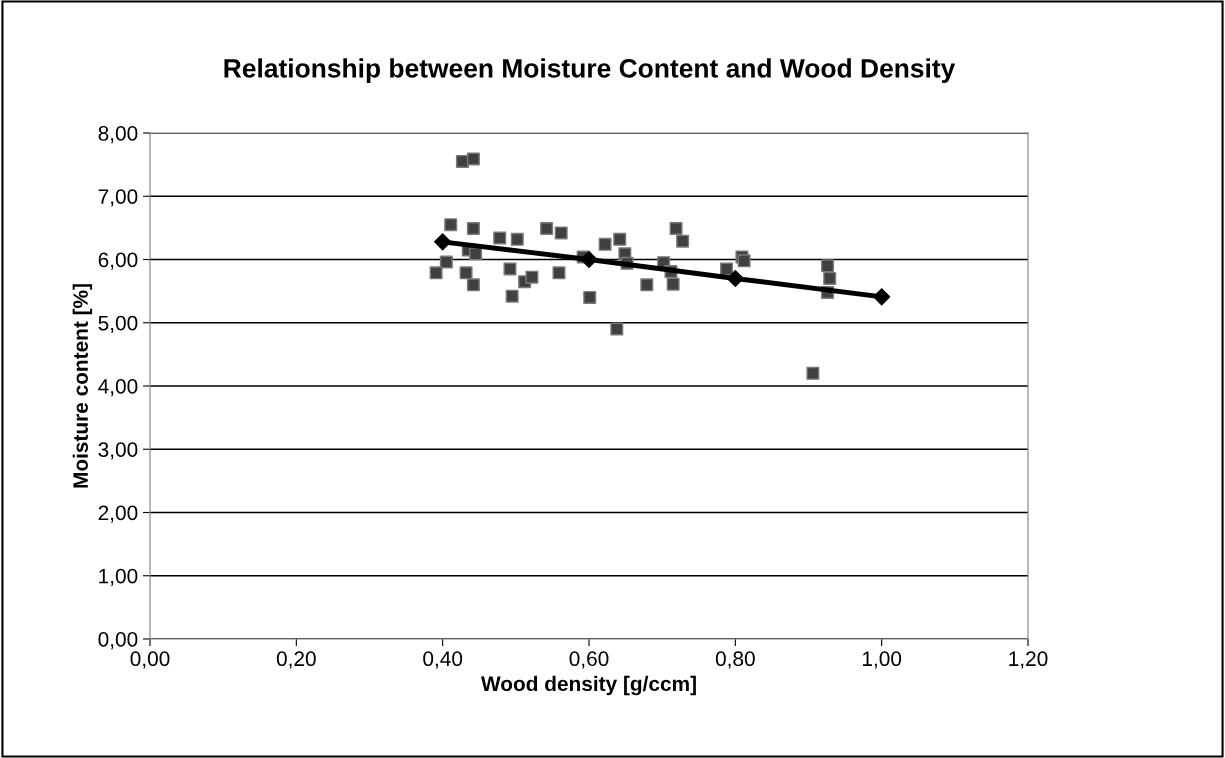 Image resolution: width=1225 pixels, height=758 pixels. I want to click on x-tick-label: 1,20, so click(1028, 660).